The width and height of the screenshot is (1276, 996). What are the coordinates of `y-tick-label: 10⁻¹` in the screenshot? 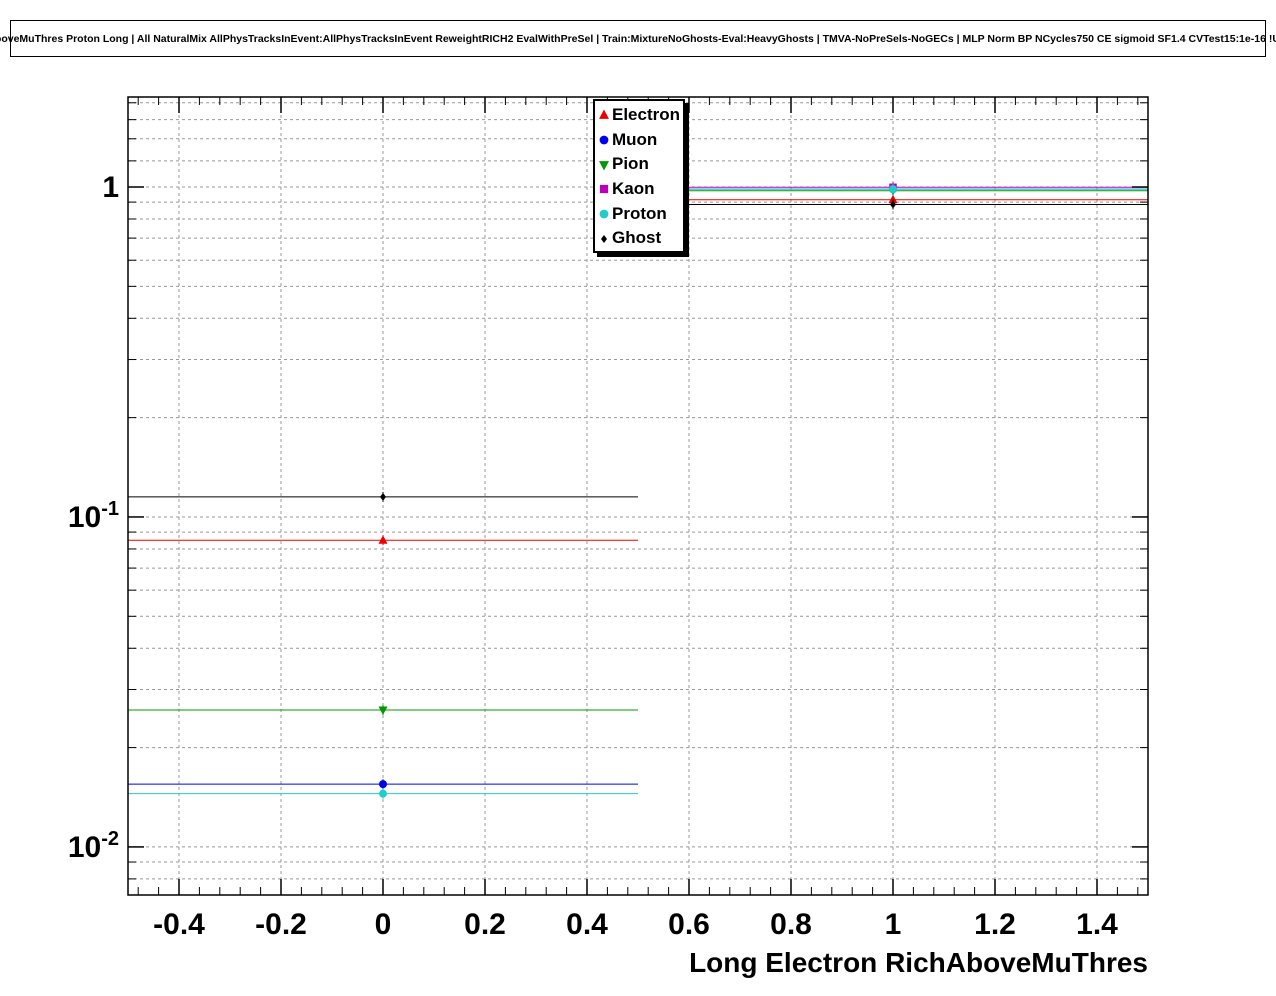 It's located at (93, 516).